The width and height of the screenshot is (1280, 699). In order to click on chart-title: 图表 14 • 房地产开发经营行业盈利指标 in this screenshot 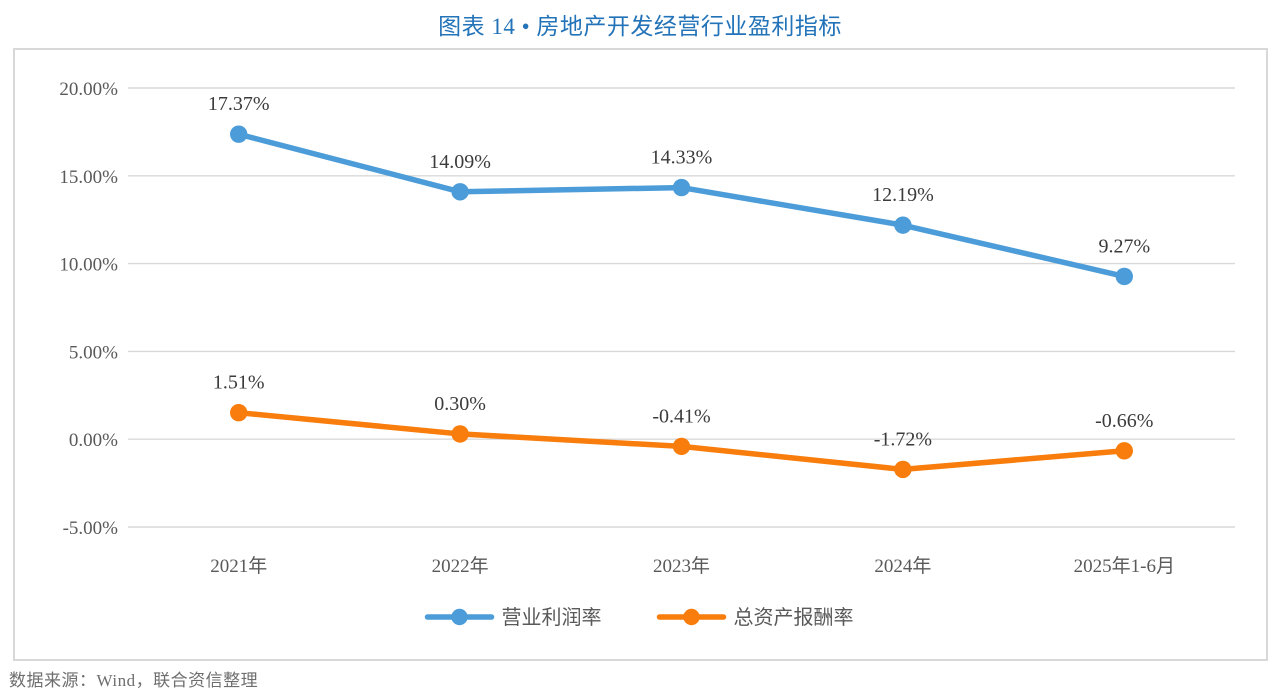, I will do `click(640, 26)`.